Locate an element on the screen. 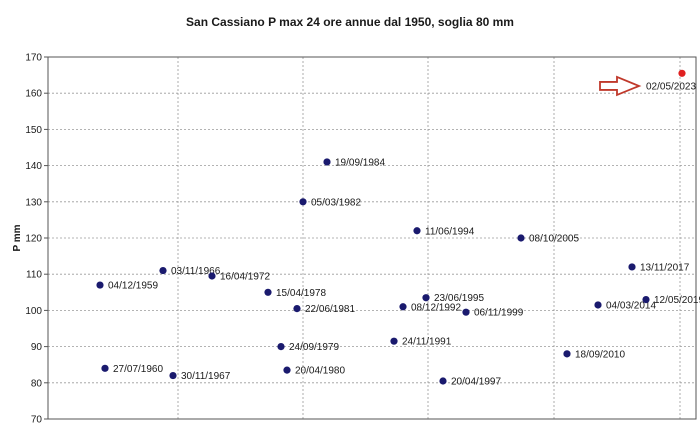  y-tick-label: 110 is located at coordinates (34, 275).